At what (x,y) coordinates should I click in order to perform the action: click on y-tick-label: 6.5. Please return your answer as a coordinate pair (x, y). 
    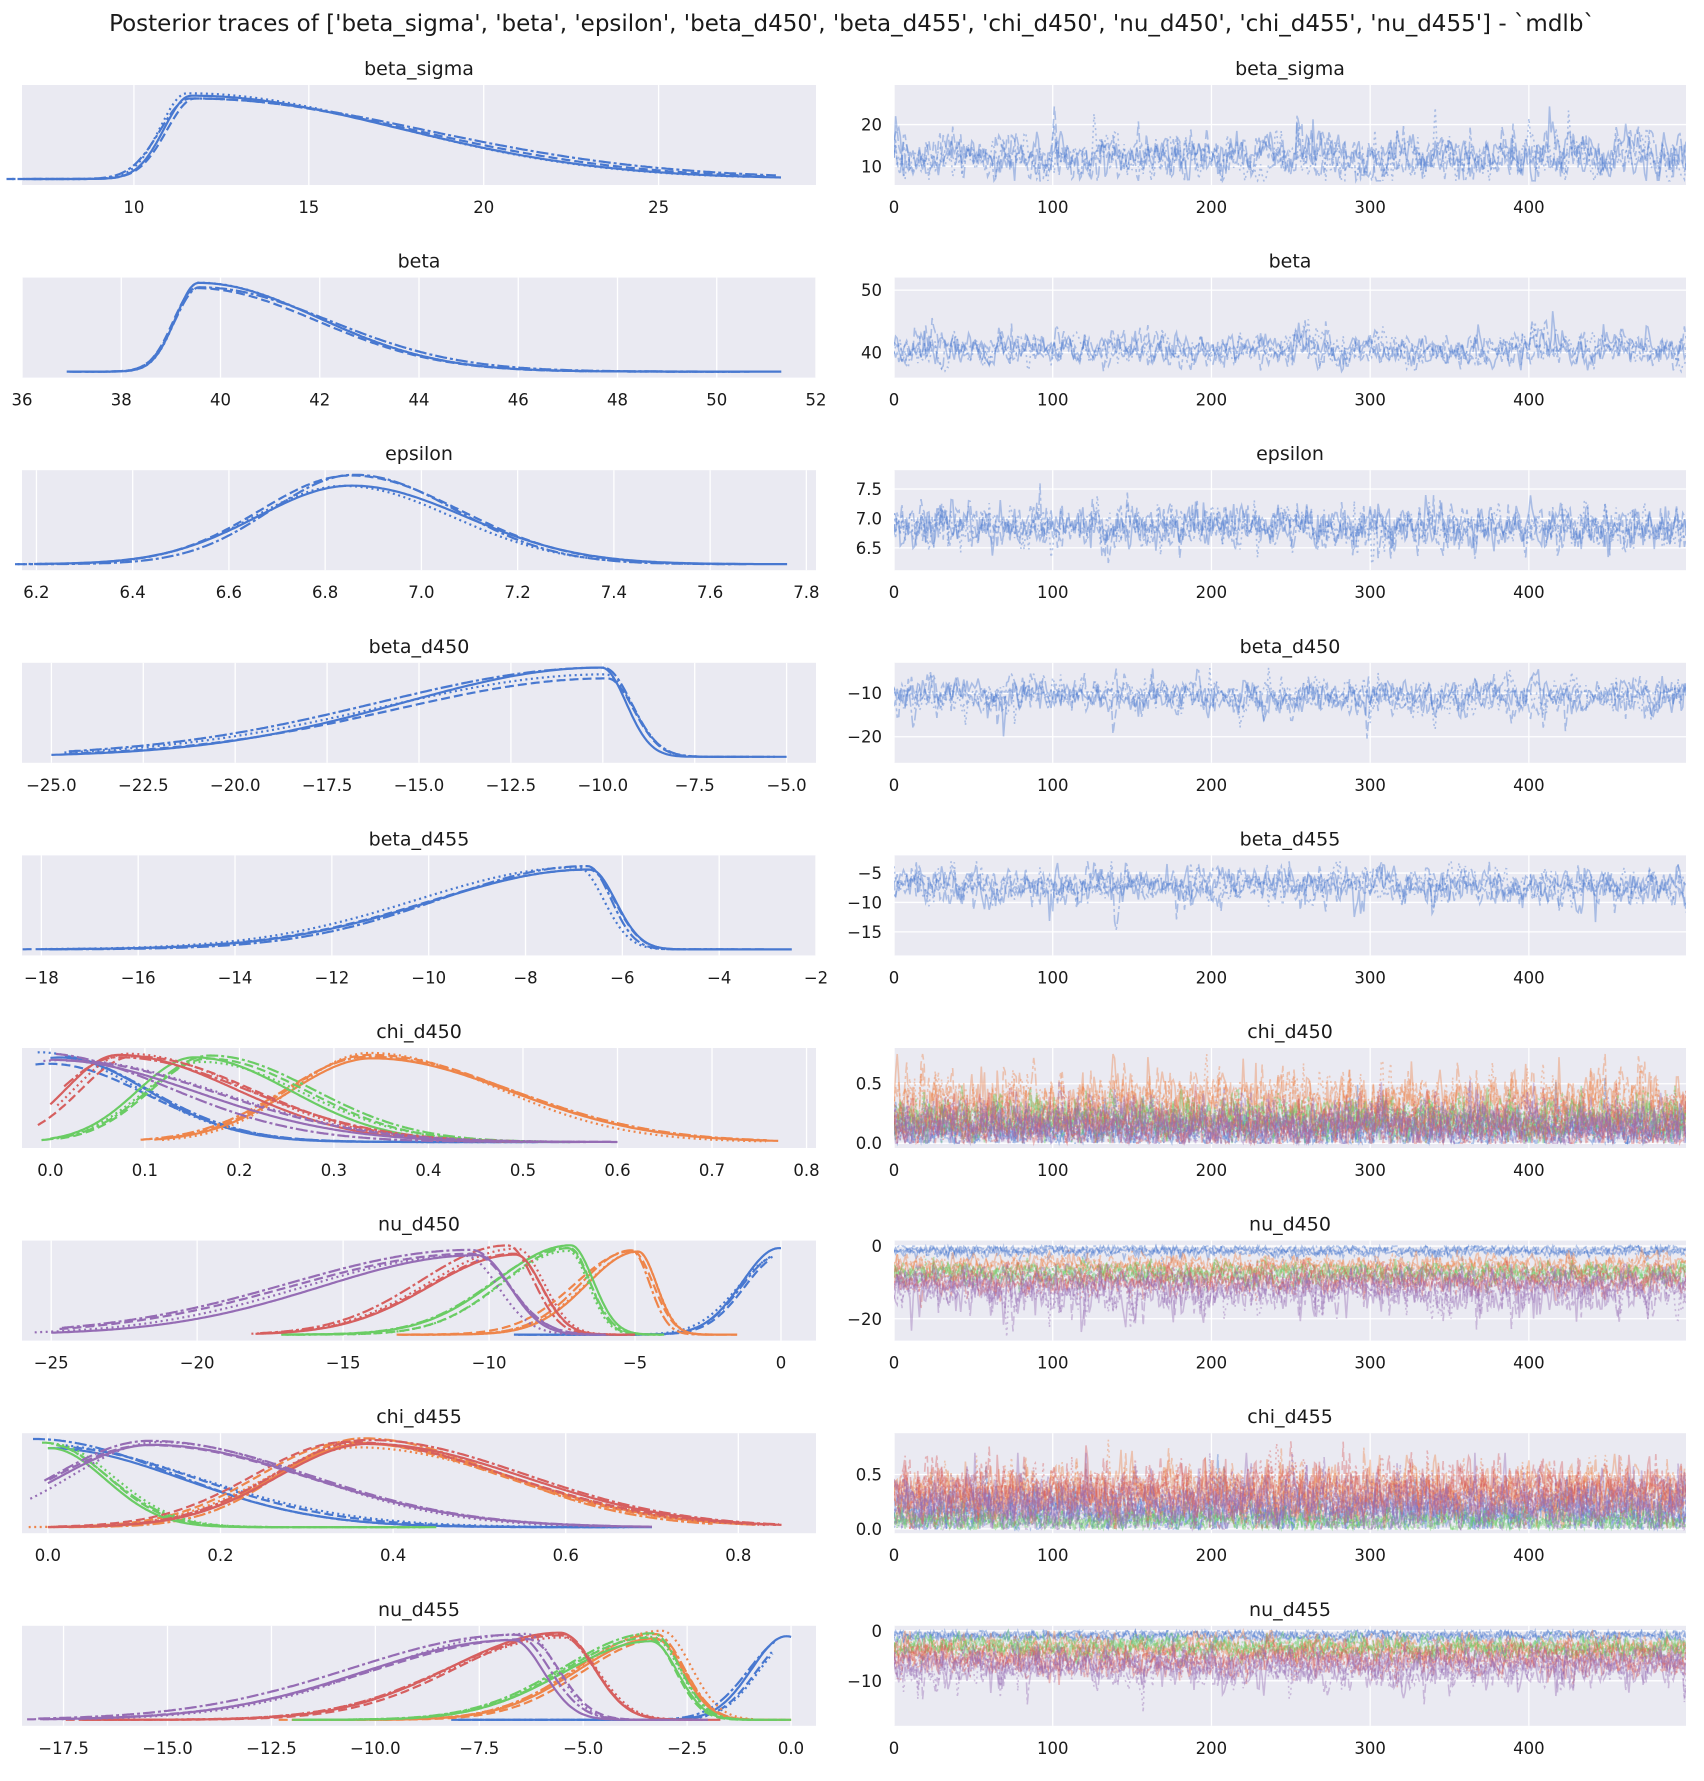
    Looking at the image, I should click on (869, 548).